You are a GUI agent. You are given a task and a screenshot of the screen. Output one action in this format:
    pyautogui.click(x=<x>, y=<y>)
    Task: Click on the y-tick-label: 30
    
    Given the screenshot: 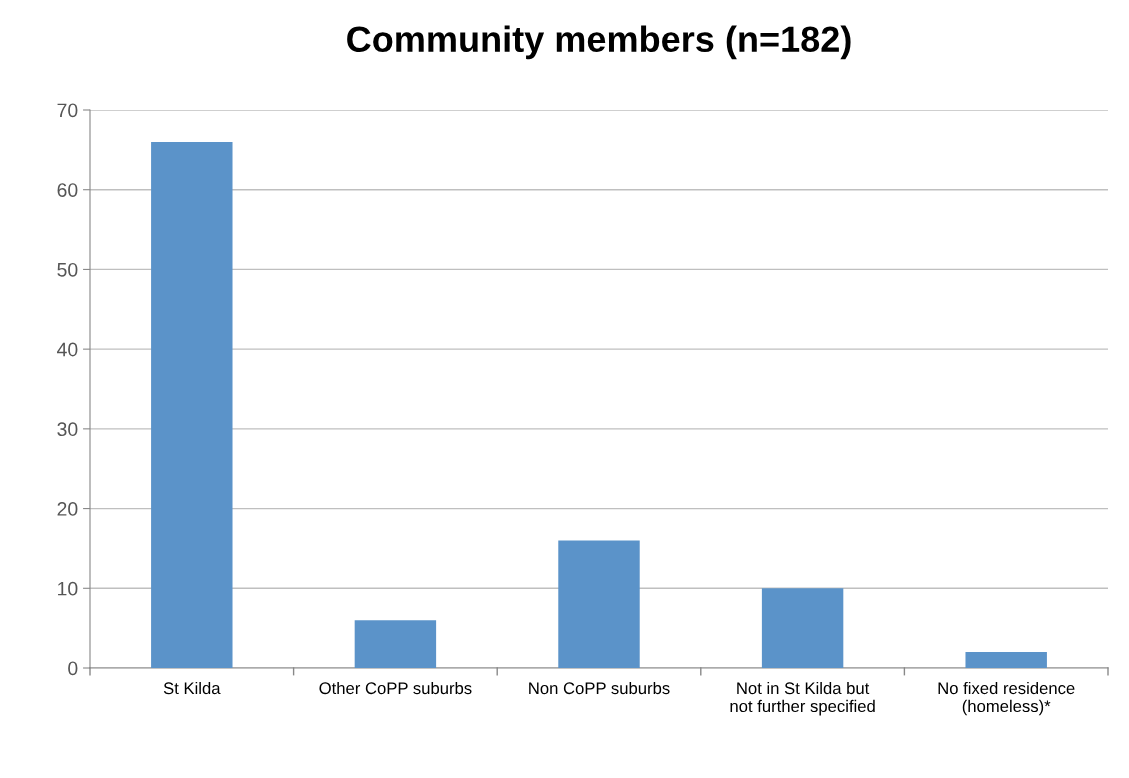 What is the action you would take?
    pyautogui.click(x=67, y=429)
    